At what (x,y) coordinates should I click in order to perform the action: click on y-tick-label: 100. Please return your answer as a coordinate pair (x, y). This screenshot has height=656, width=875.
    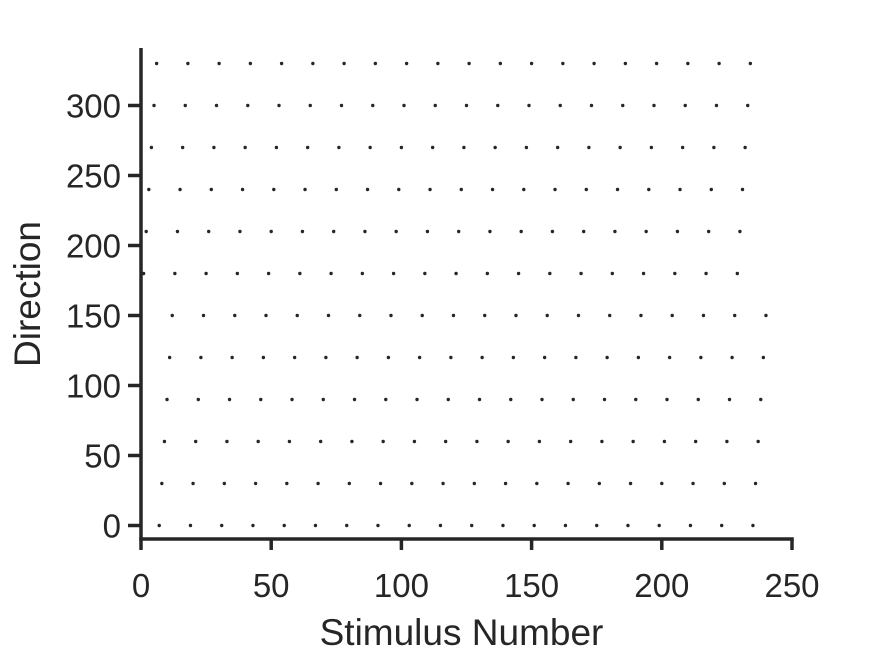
    Looking at the image, I should click on (93, 386).